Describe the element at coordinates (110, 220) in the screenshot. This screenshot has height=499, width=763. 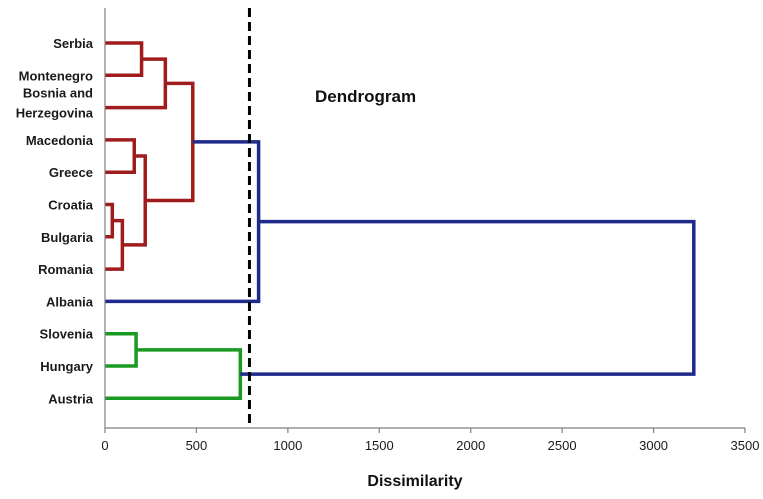
I see `merge-link-m1` at that location.